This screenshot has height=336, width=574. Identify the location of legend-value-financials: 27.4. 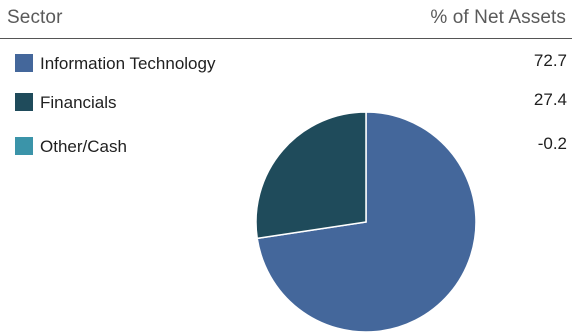
(550, 99).